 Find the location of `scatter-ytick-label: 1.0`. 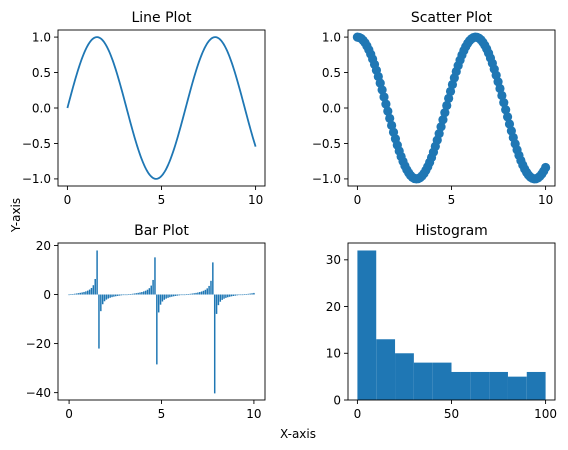

scatter-ytick-label: 1.0 is located at coordinates (331, 37).